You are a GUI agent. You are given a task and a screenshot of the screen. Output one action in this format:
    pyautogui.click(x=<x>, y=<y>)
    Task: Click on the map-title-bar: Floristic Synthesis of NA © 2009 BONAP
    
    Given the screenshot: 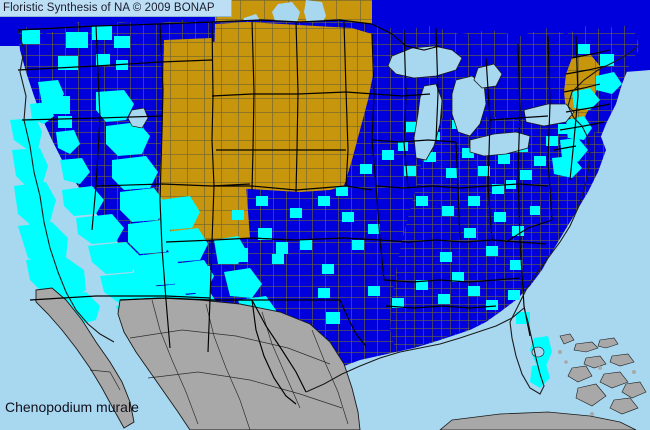 What is the action you would take?
    pyautogui.click(x=116, y=8)
    